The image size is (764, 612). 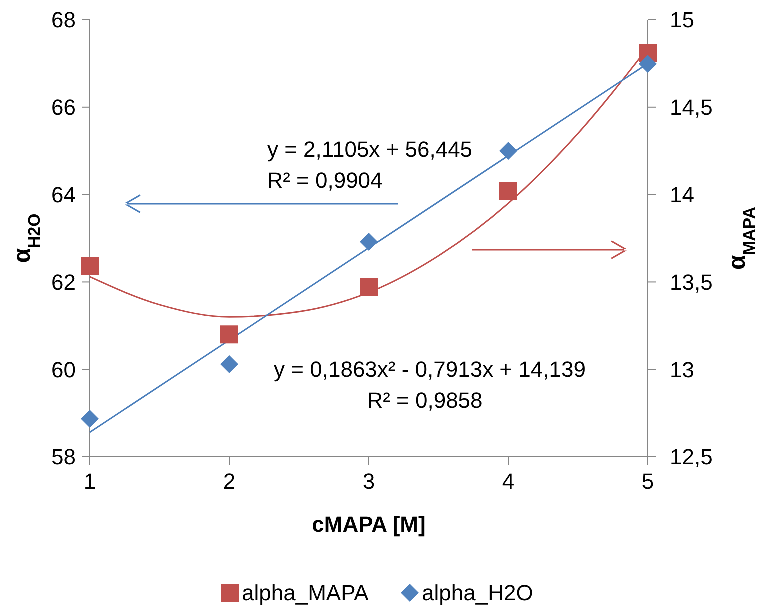 What do you see at coordinates (64, 457) in the screenshot?
I see `y-tick-label: 58` at bounding box center [64, 457].